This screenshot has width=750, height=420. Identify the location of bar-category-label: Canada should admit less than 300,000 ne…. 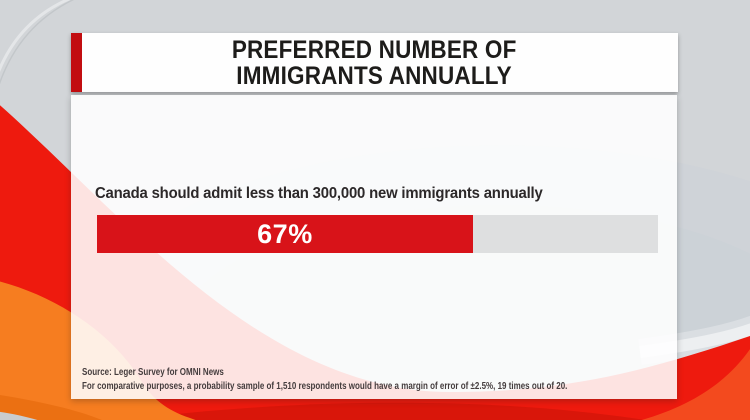
(319, 193).